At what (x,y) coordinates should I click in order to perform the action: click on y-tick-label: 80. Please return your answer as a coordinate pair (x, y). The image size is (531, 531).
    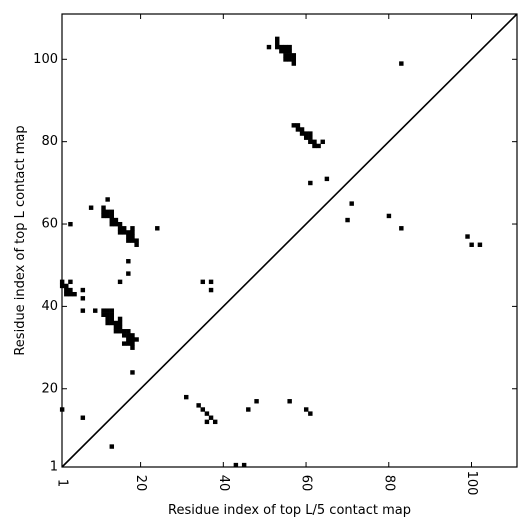
    Looking at the image, I should click on (49, 141).